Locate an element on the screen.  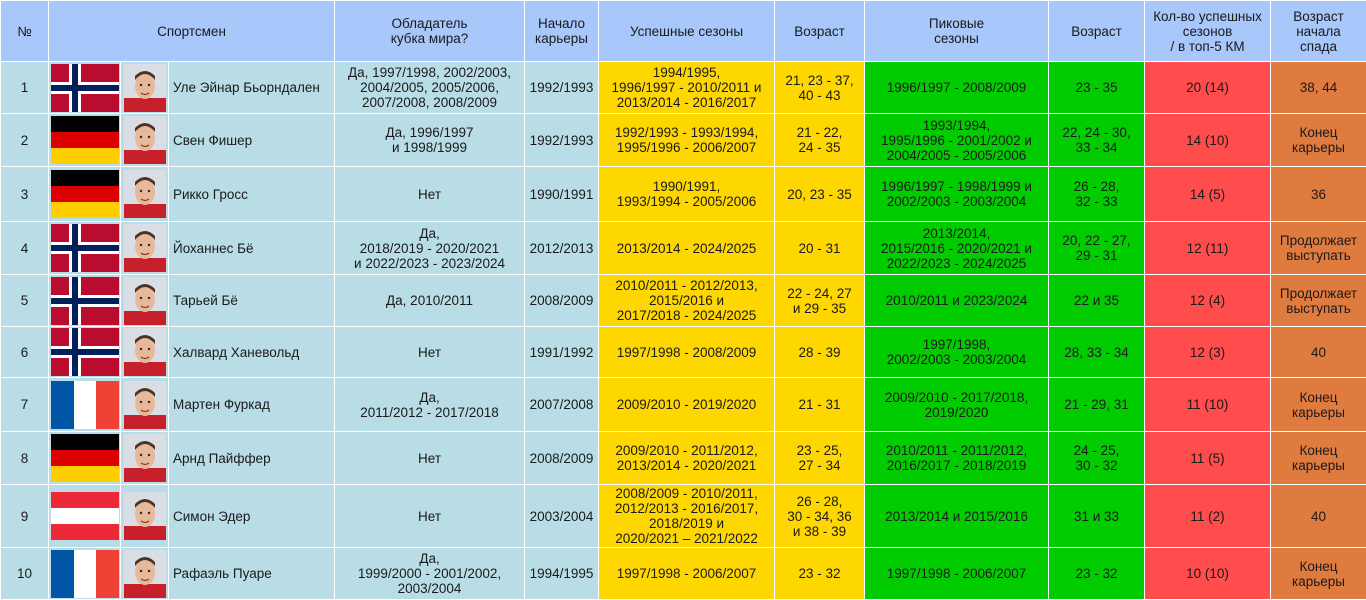
row-num: 9 is located at coordinates (25, 516).